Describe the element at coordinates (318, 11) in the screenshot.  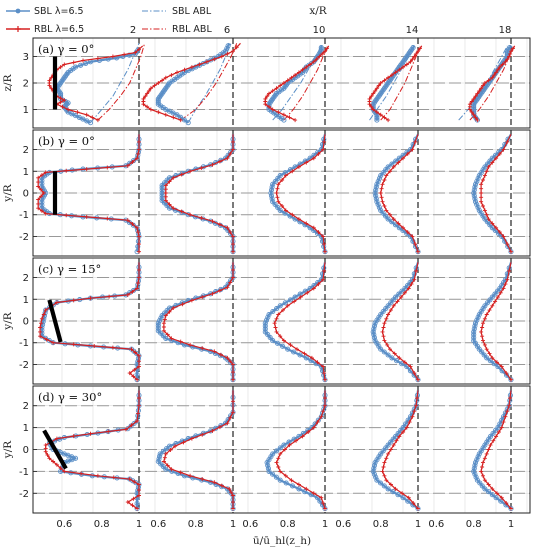
I see `x-top-axis-label: x/R` at that location.